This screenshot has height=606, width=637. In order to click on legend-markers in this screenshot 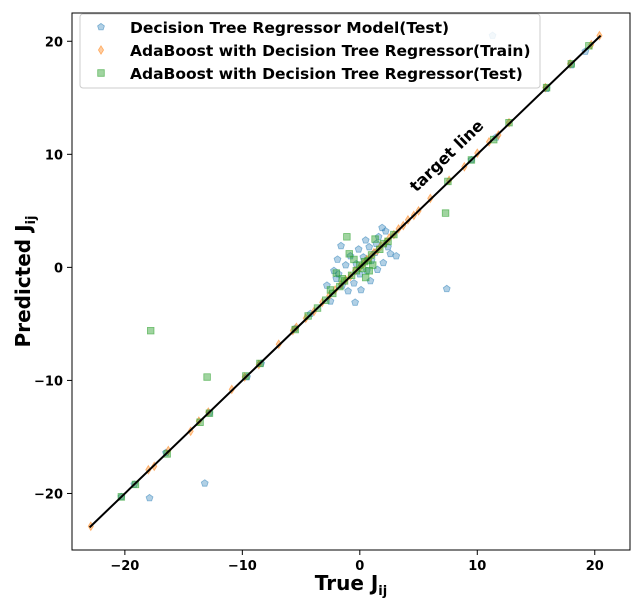, I will do `click(101, 49)`.